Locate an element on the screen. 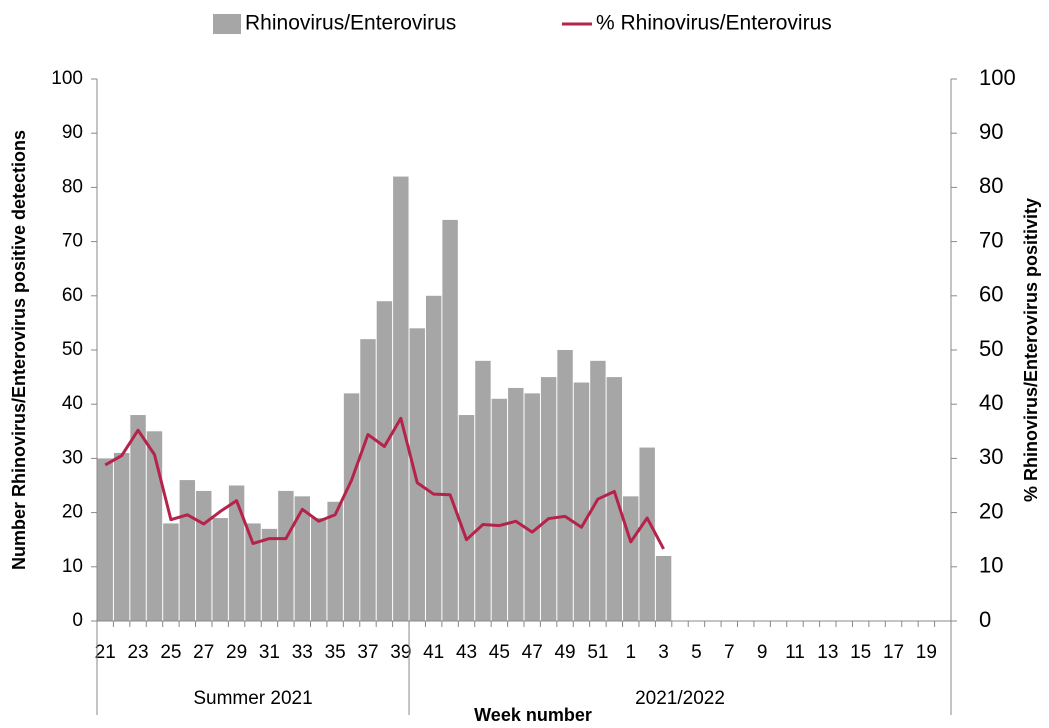 The height and width of the screenshot is (728, 1049). x-tick-label: 37 is located at coordinates (367, 652).